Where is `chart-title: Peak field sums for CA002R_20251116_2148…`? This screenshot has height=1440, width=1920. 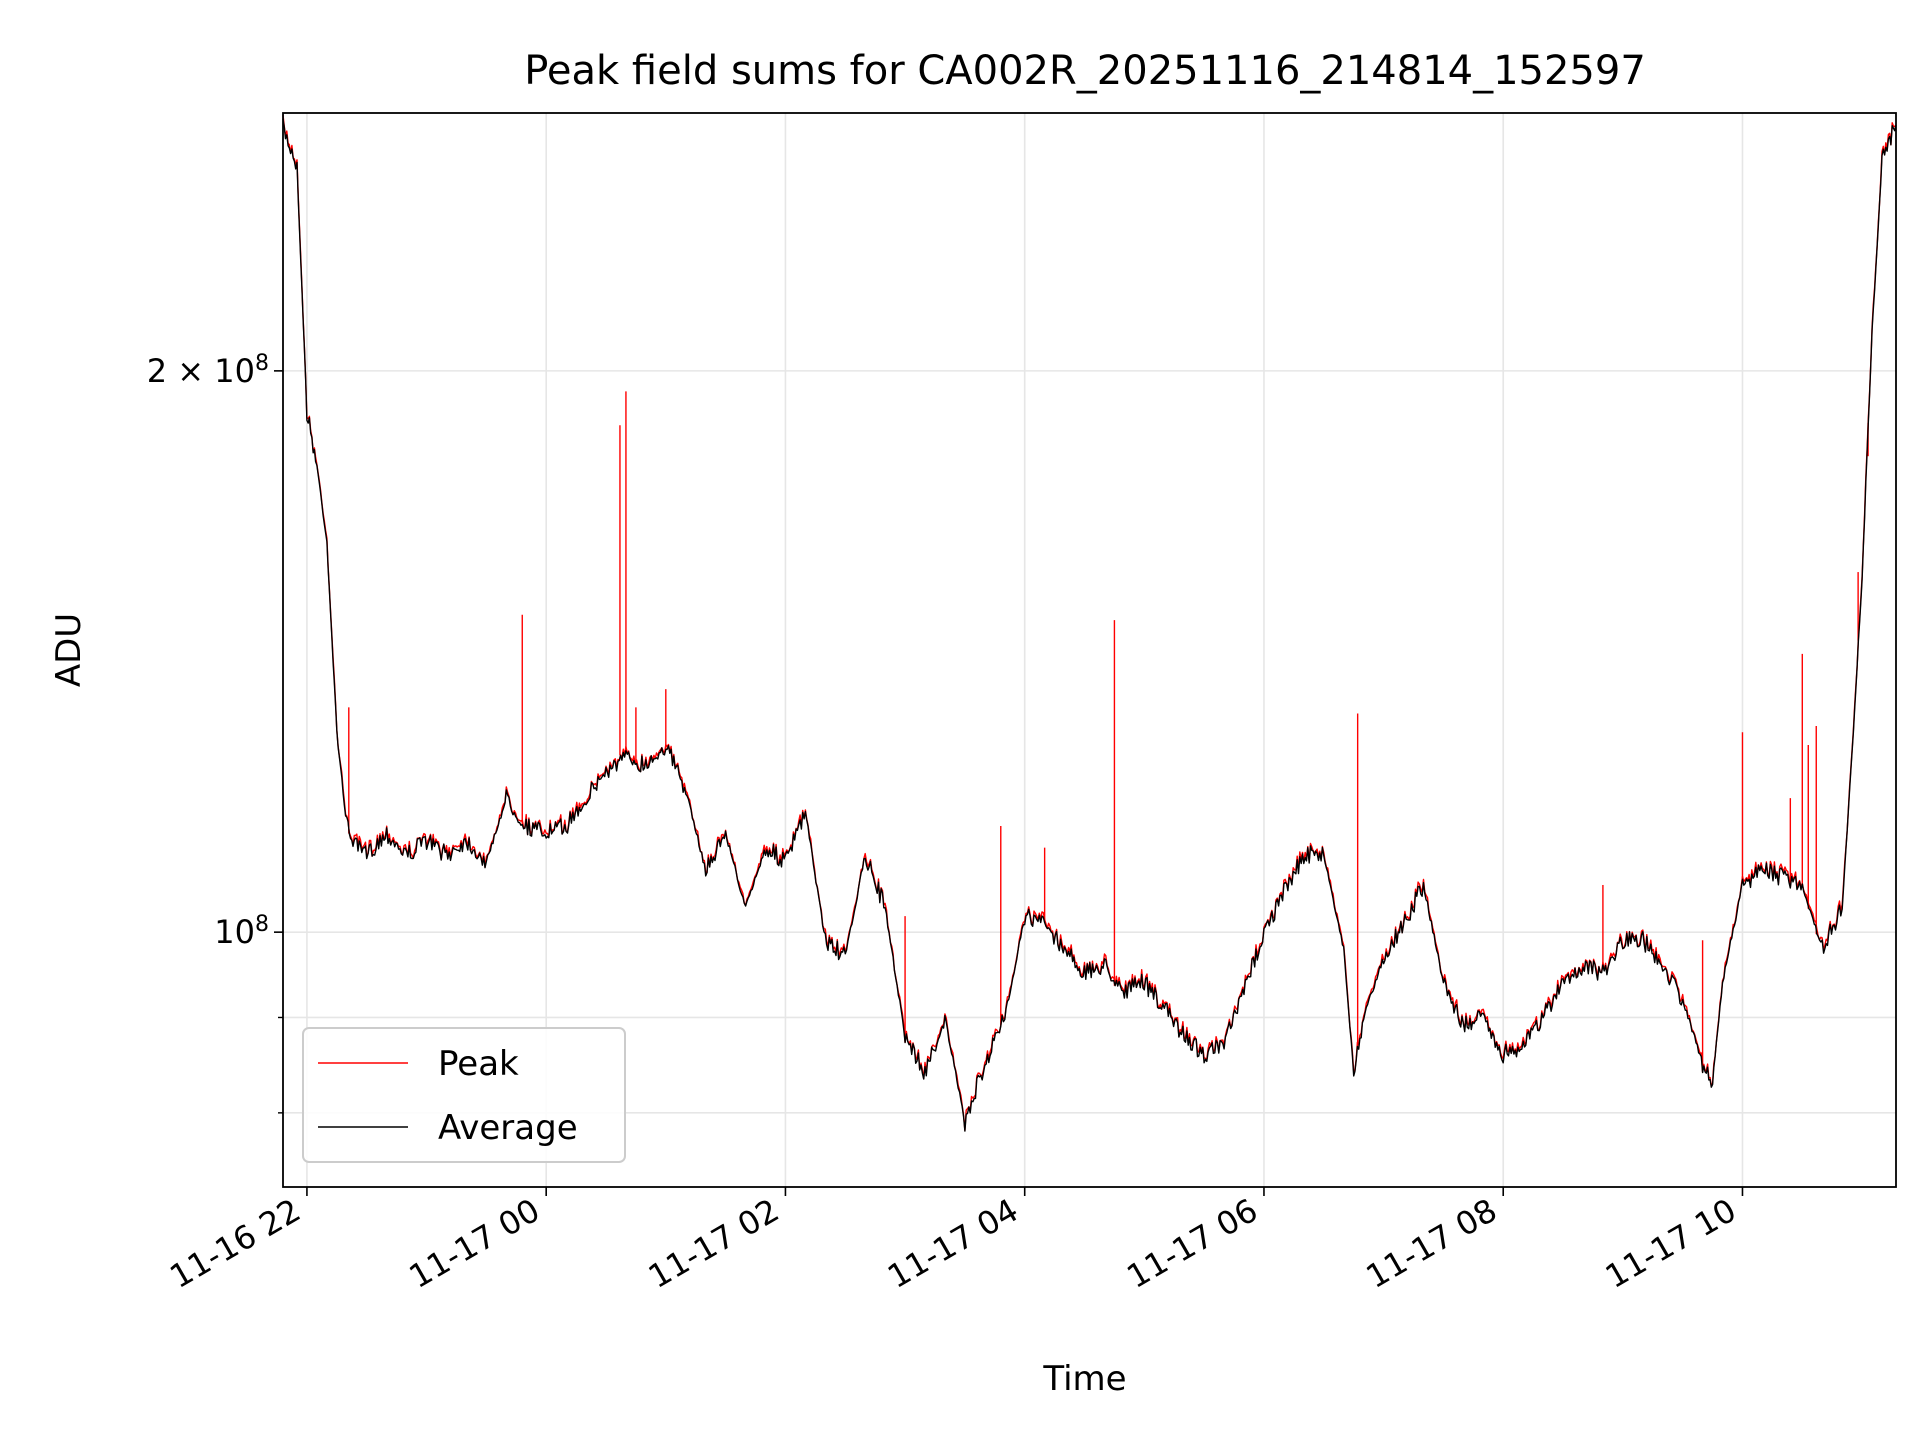
chart-title: Peak field sums for CA002R_20251116_2148… is located at coordinates (1085, 71).